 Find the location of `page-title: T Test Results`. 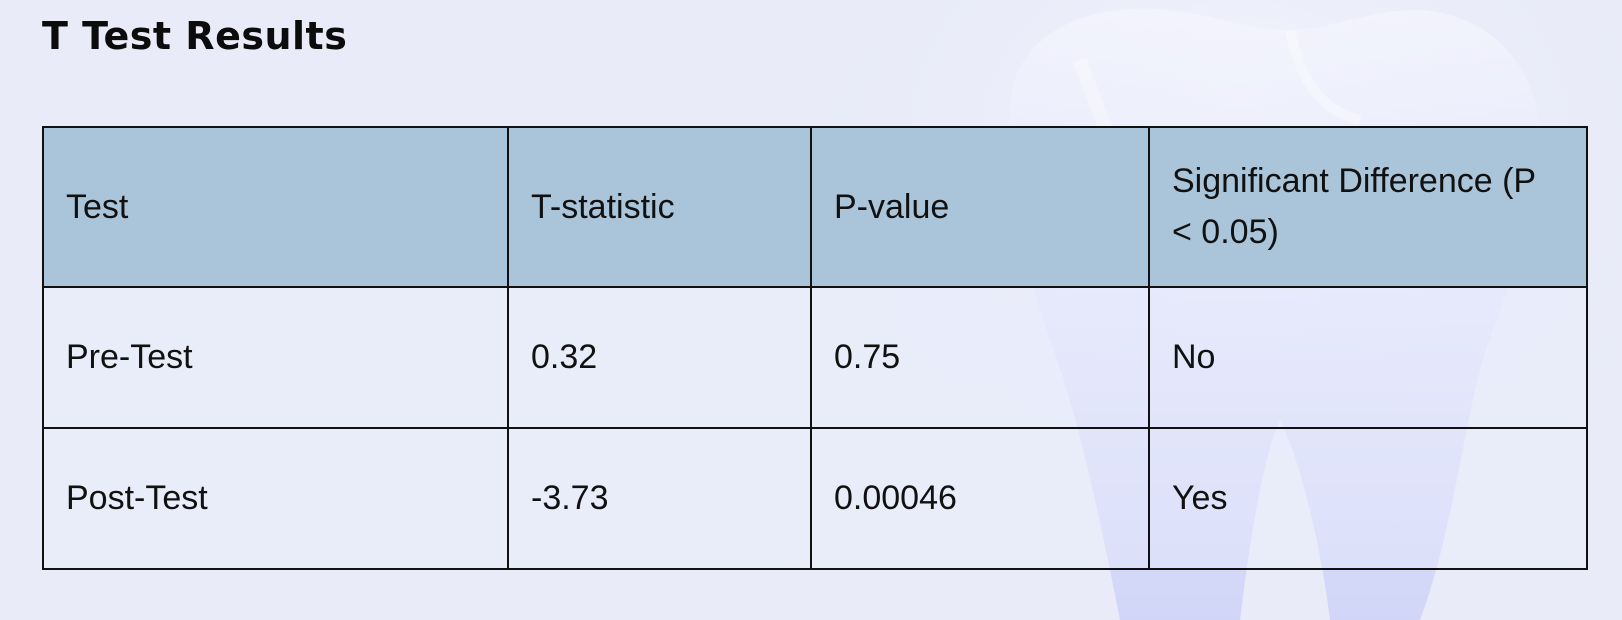

page-title: T Test Results is located at coordinates (195, 36).